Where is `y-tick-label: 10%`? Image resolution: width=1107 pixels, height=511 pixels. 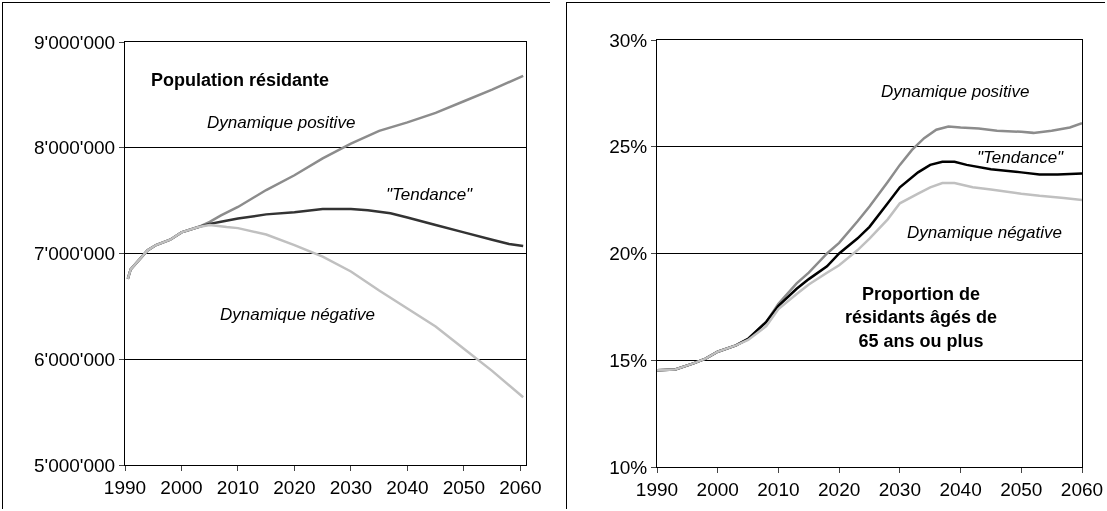
y-tick-label: 10% is located at coordinates (628, 467).